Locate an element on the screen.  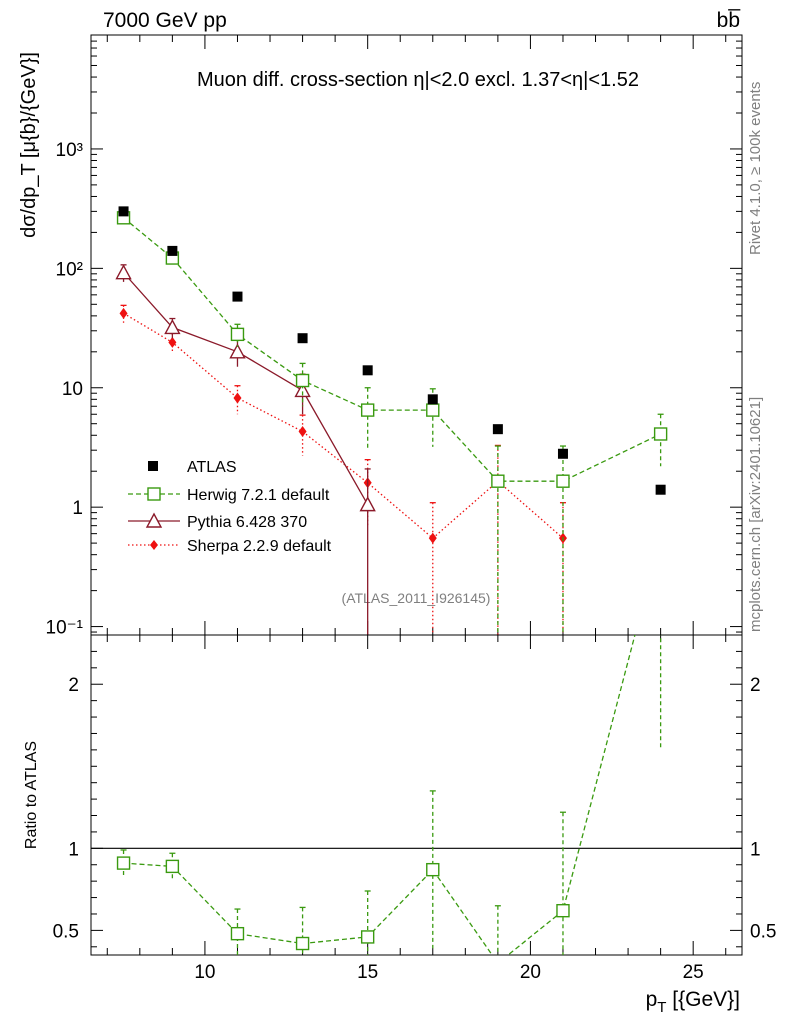
ratio-x-tick-label: 15 is located at coordinates (367, 972).